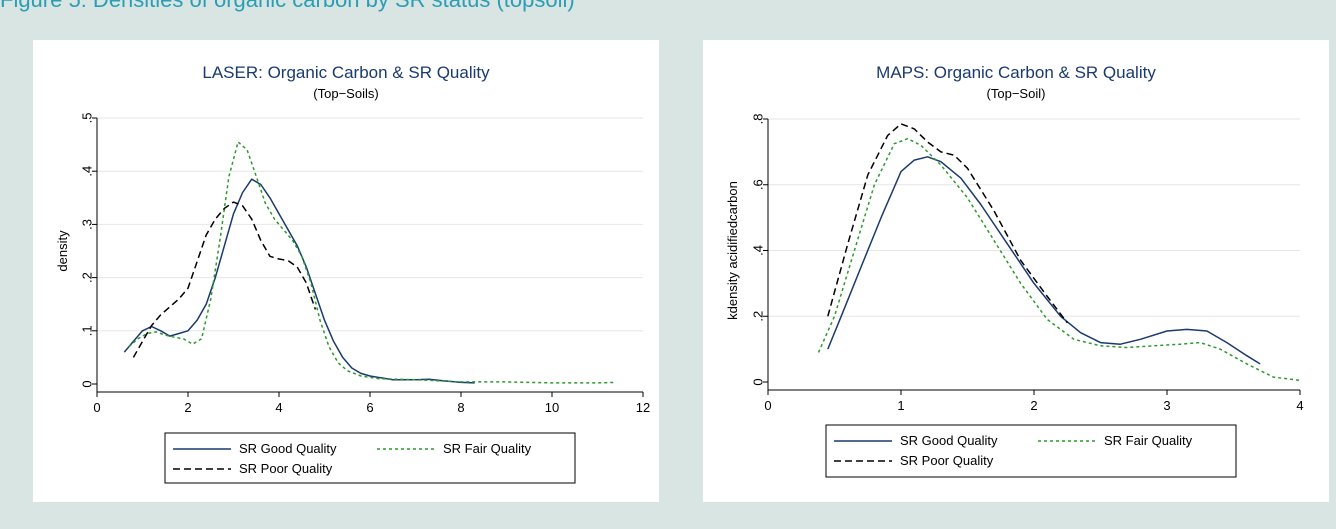 The image size is (1336, 529). I want to click on x-tick-label: 8, so click(460, 407).